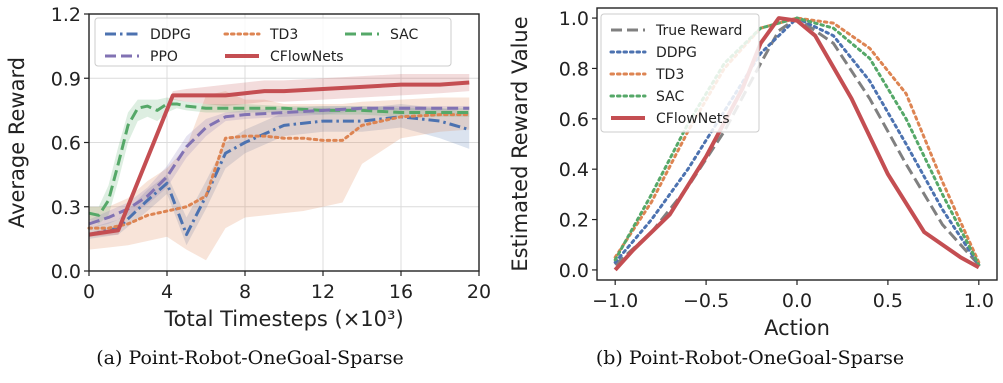 The width and height of the screenshot is (1003, 383). Describe the element at coordinates (706, 301) in the screenshot. I see `x-tick-label: −0.5` at that location.